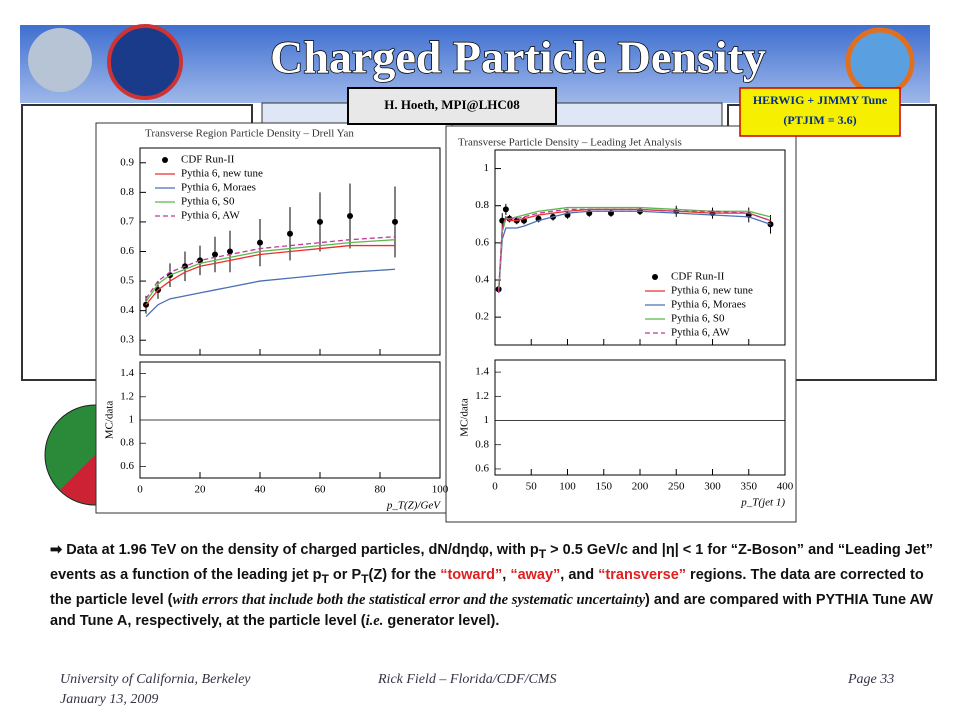  I want to click on text: i.e., so click(374, 620).